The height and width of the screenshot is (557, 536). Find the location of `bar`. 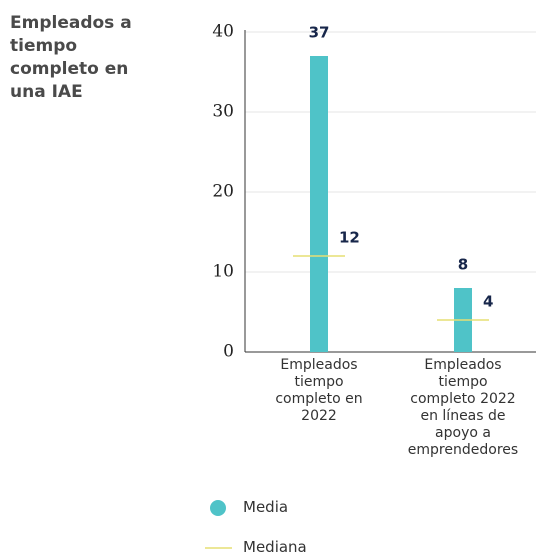

bar is located at coordinates (319, 204).